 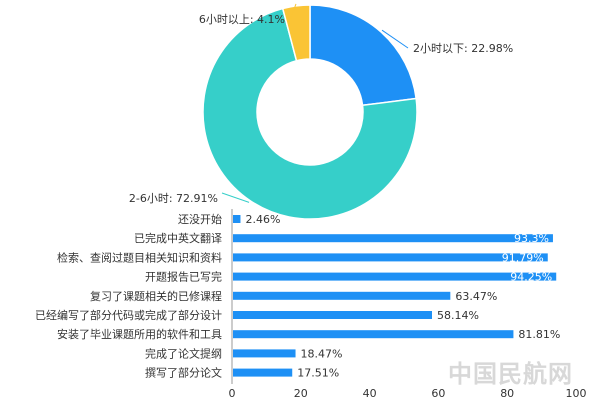 What do you see at coordinates (458, 315) in the screenshot?
I see `bar-value-label: 58.14%` at bounding box center [458, 315].